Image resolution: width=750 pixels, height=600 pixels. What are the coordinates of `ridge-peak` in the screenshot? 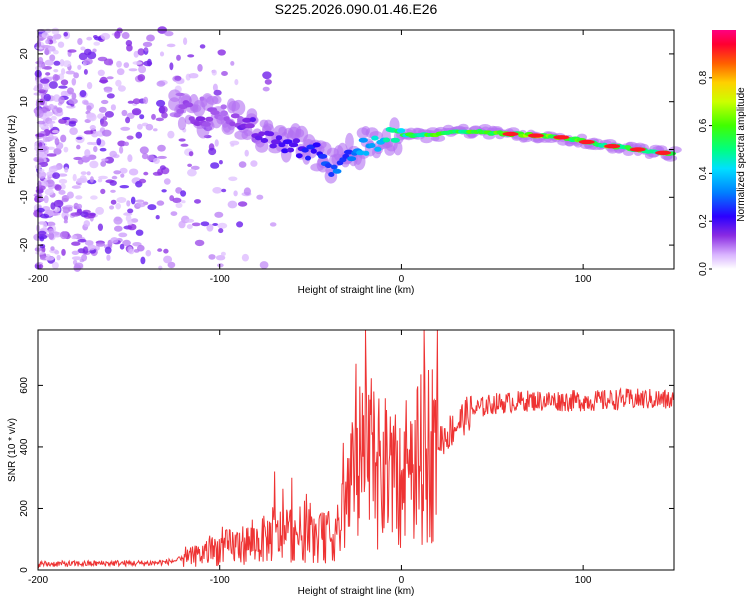 It's located at (561, 137).